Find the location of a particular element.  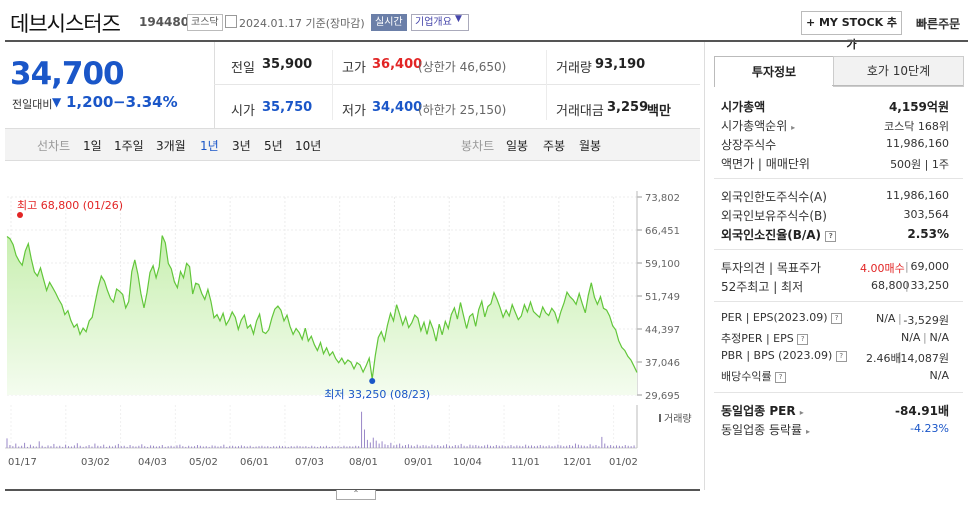

tab-1y: 1년 is located at coordinates (209, 146).